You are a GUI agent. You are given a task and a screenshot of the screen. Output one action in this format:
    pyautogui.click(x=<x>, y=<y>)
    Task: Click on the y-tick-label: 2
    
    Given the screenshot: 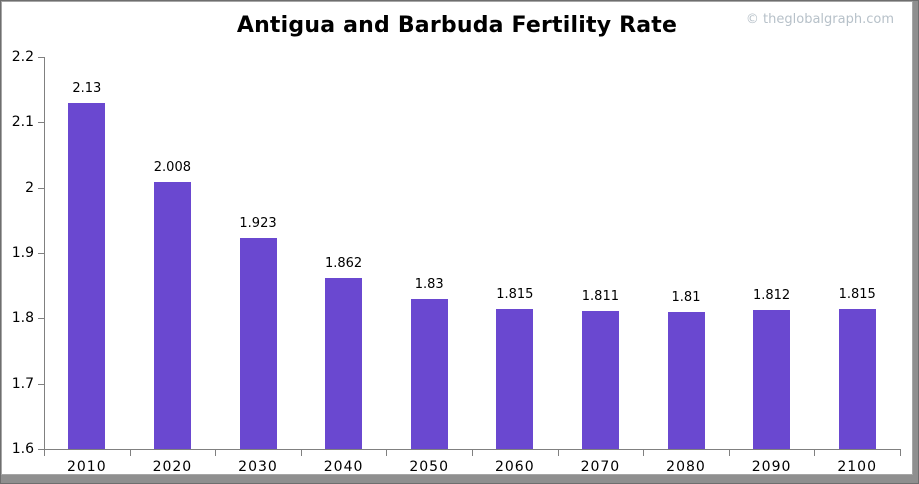 What is the action you would take?
    pyautogui.click(x=29, y=187)
    